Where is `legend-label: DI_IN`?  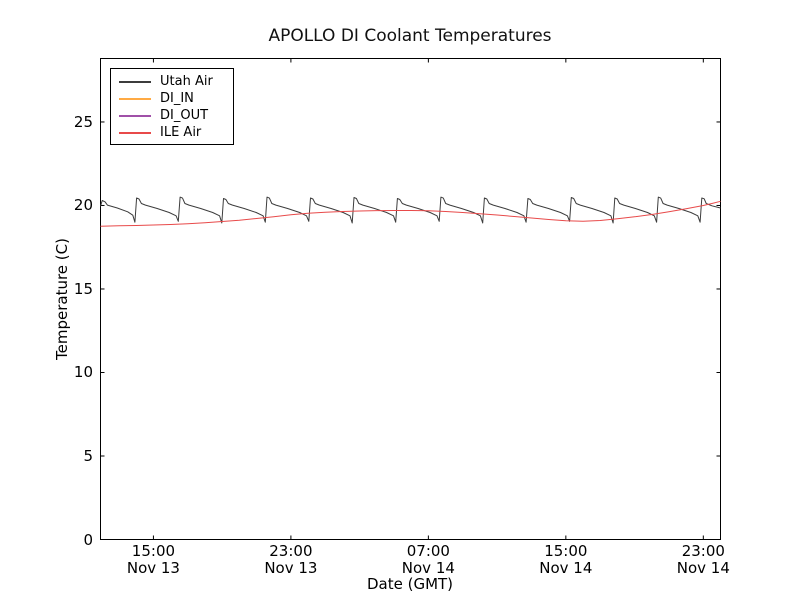
legend-label: DI_IN is located at coordinates (177, 98).